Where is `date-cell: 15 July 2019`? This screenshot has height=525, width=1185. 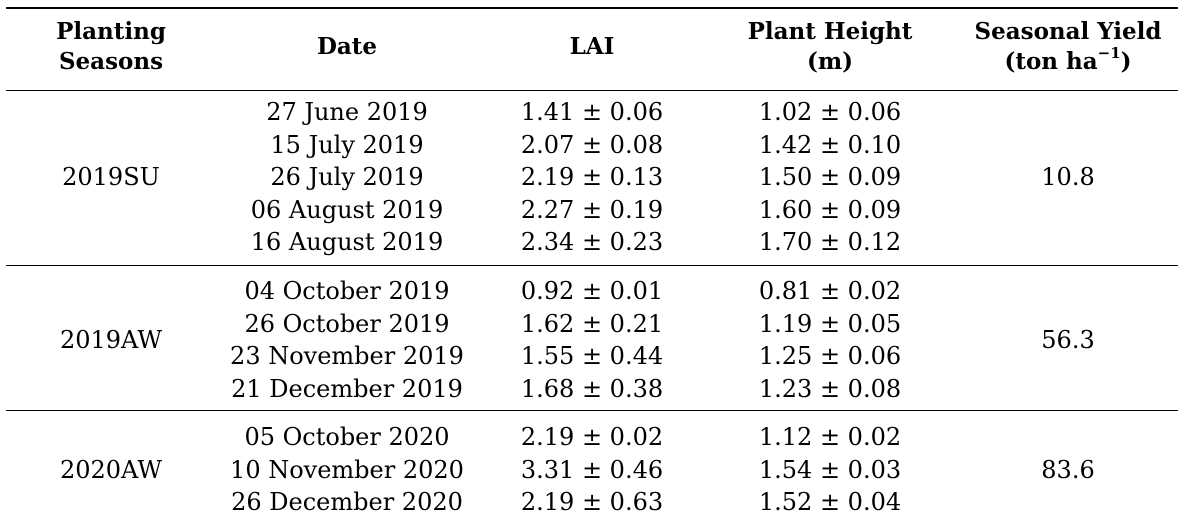 date-cell: 15 July 2019 is located at coordinates (347, 144).